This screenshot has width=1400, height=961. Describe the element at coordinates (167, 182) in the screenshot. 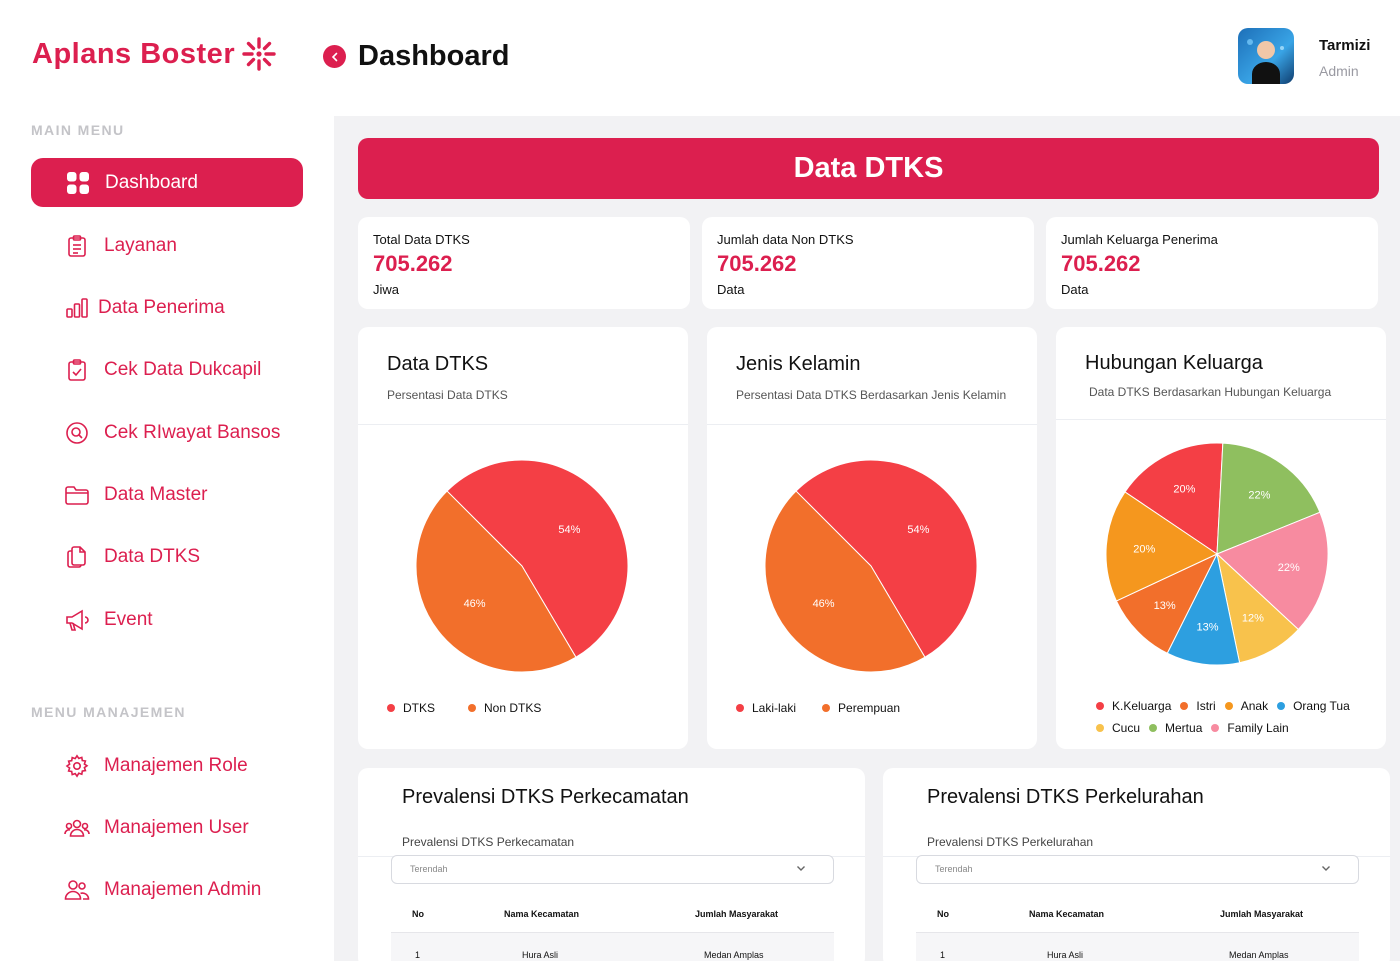

I see `sidebar-item-dashboard: Dashboard` at that location.